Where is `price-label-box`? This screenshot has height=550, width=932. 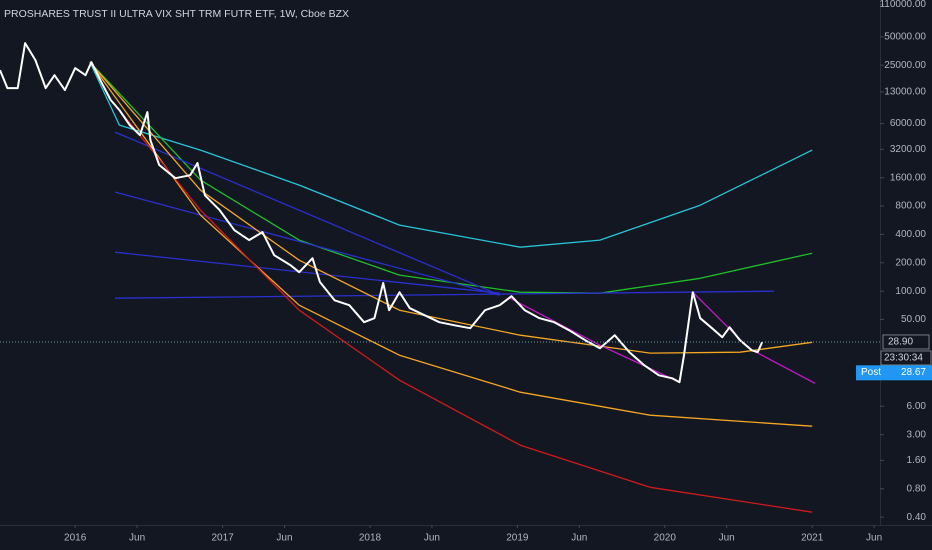
price-label-box is located at coordinates (906, 342).